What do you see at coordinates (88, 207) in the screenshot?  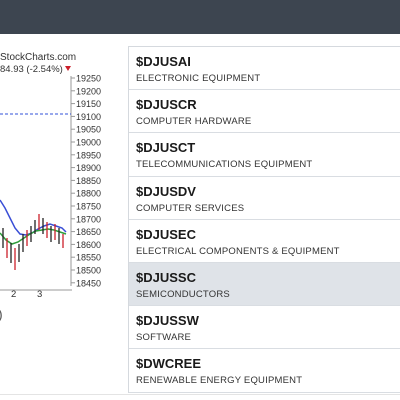 I see `y-tick-label: 18750` at bounding box center [88, 207].